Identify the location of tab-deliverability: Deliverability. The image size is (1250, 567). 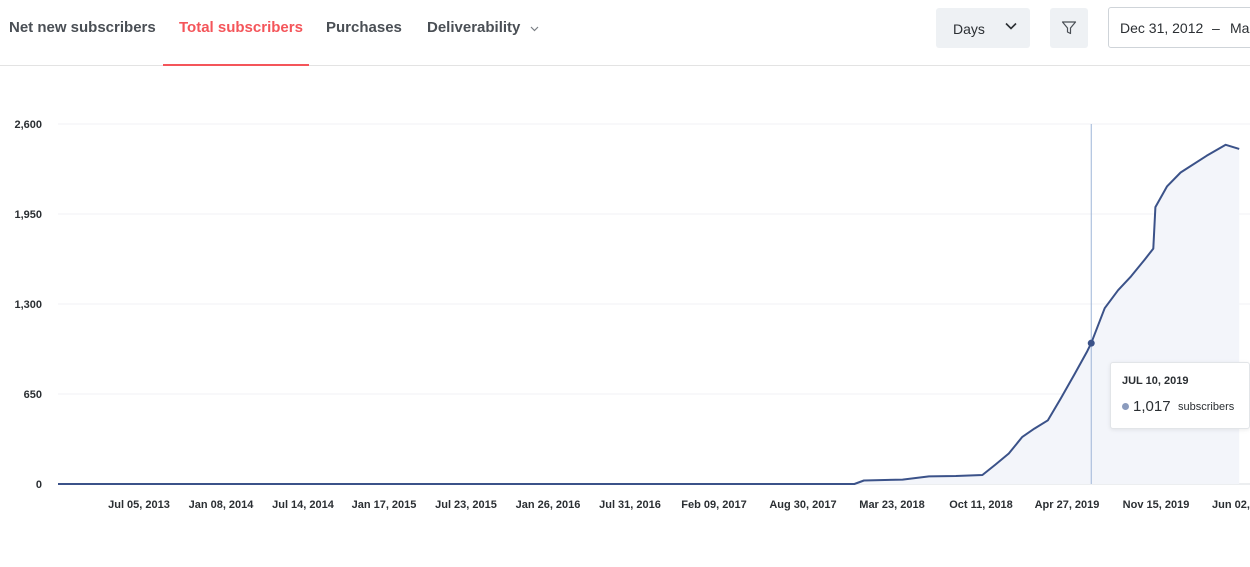
(474, 27).